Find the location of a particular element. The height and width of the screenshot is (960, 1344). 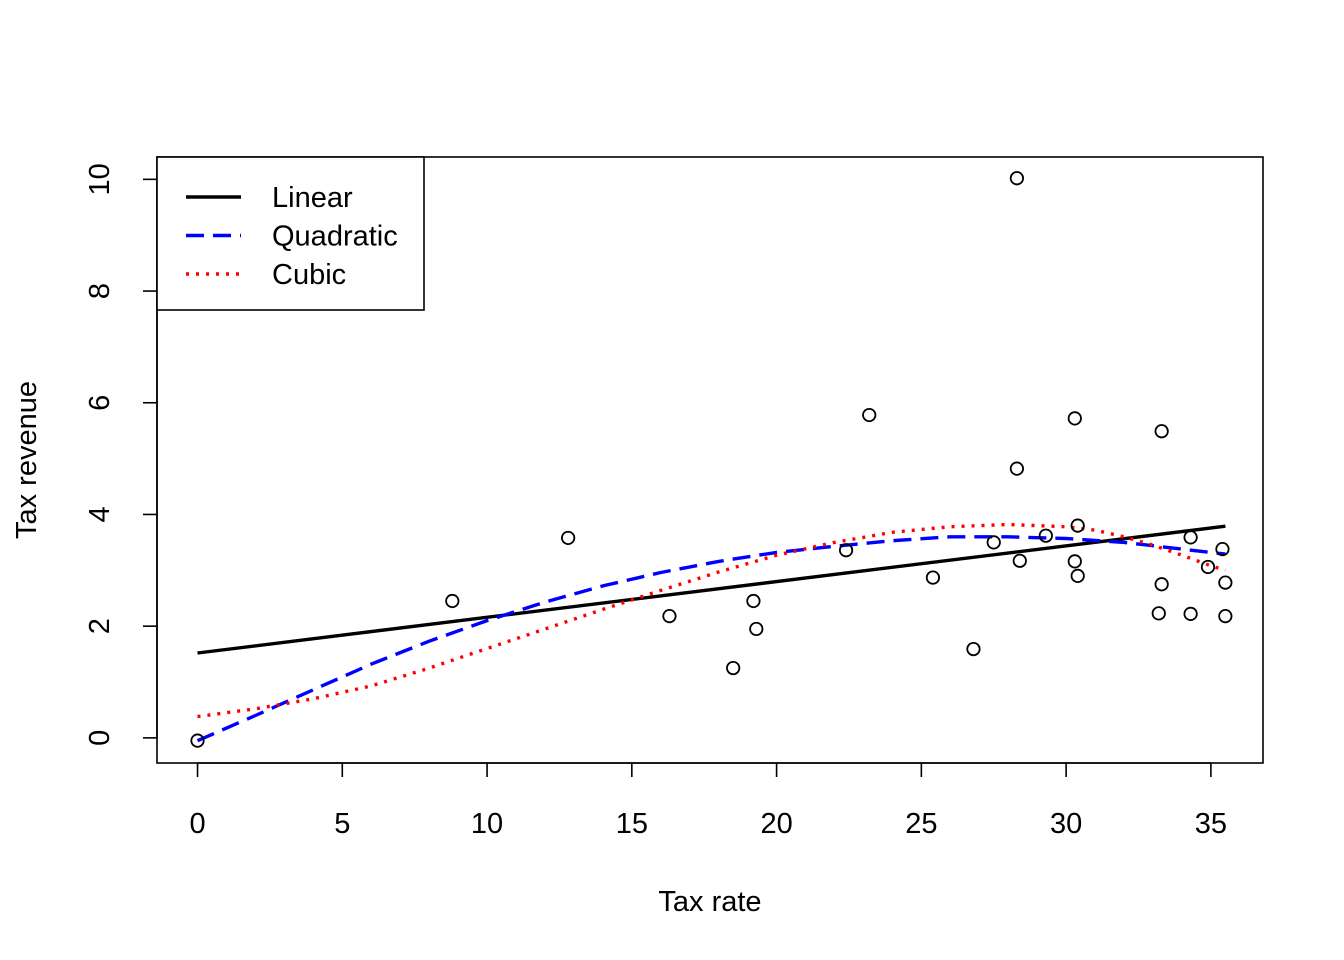

y-axis: 0 2 4 6 8 10 is located at coordinates (121, 454).